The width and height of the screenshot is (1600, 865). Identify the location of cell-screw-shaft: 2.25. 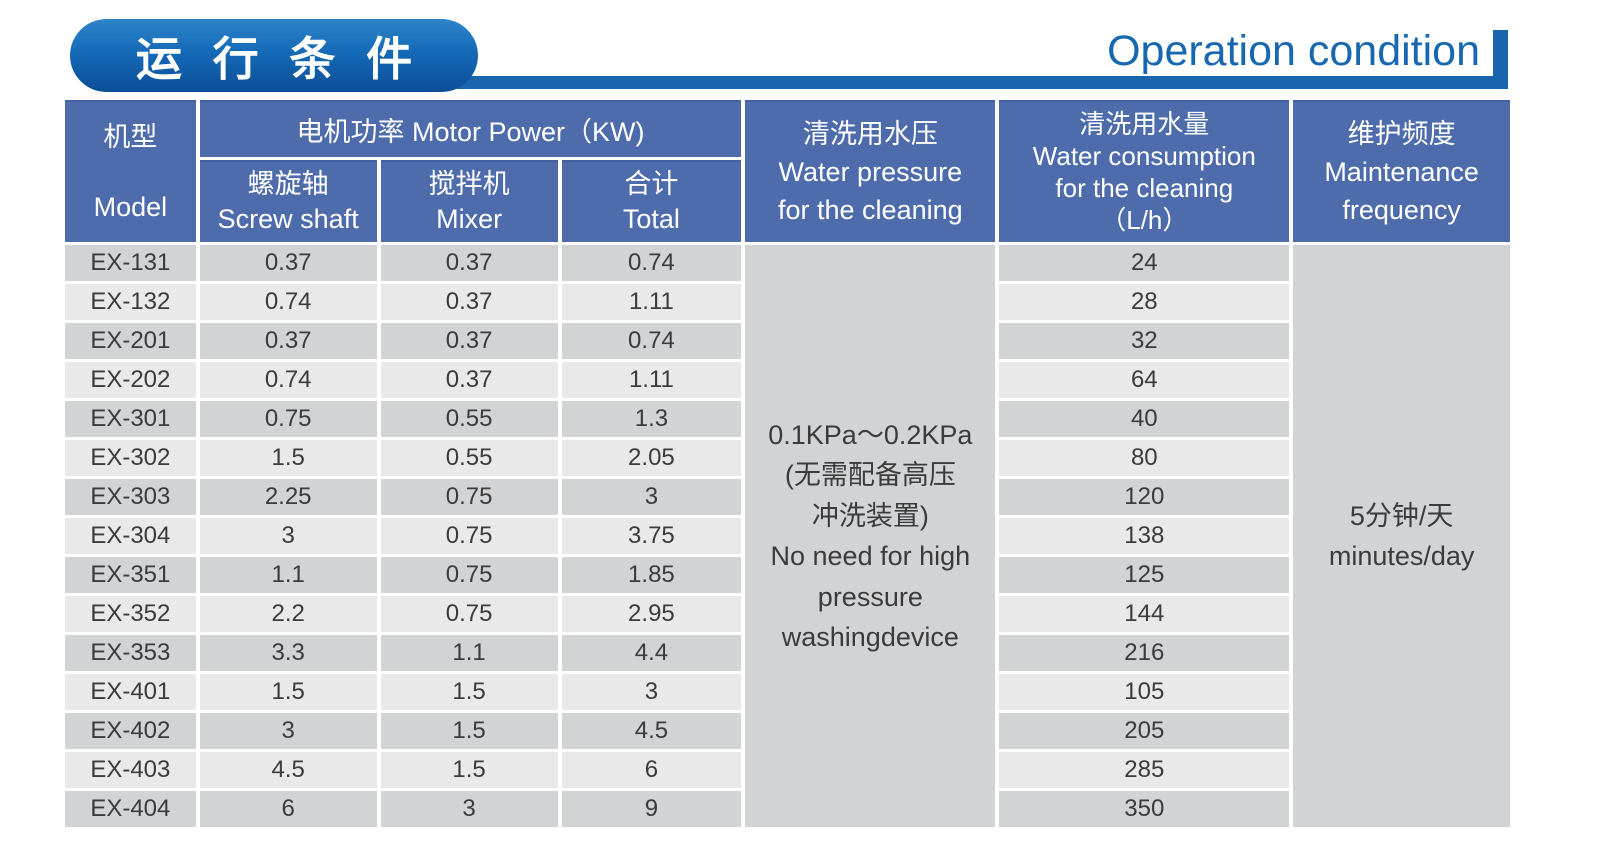
(288, 497).